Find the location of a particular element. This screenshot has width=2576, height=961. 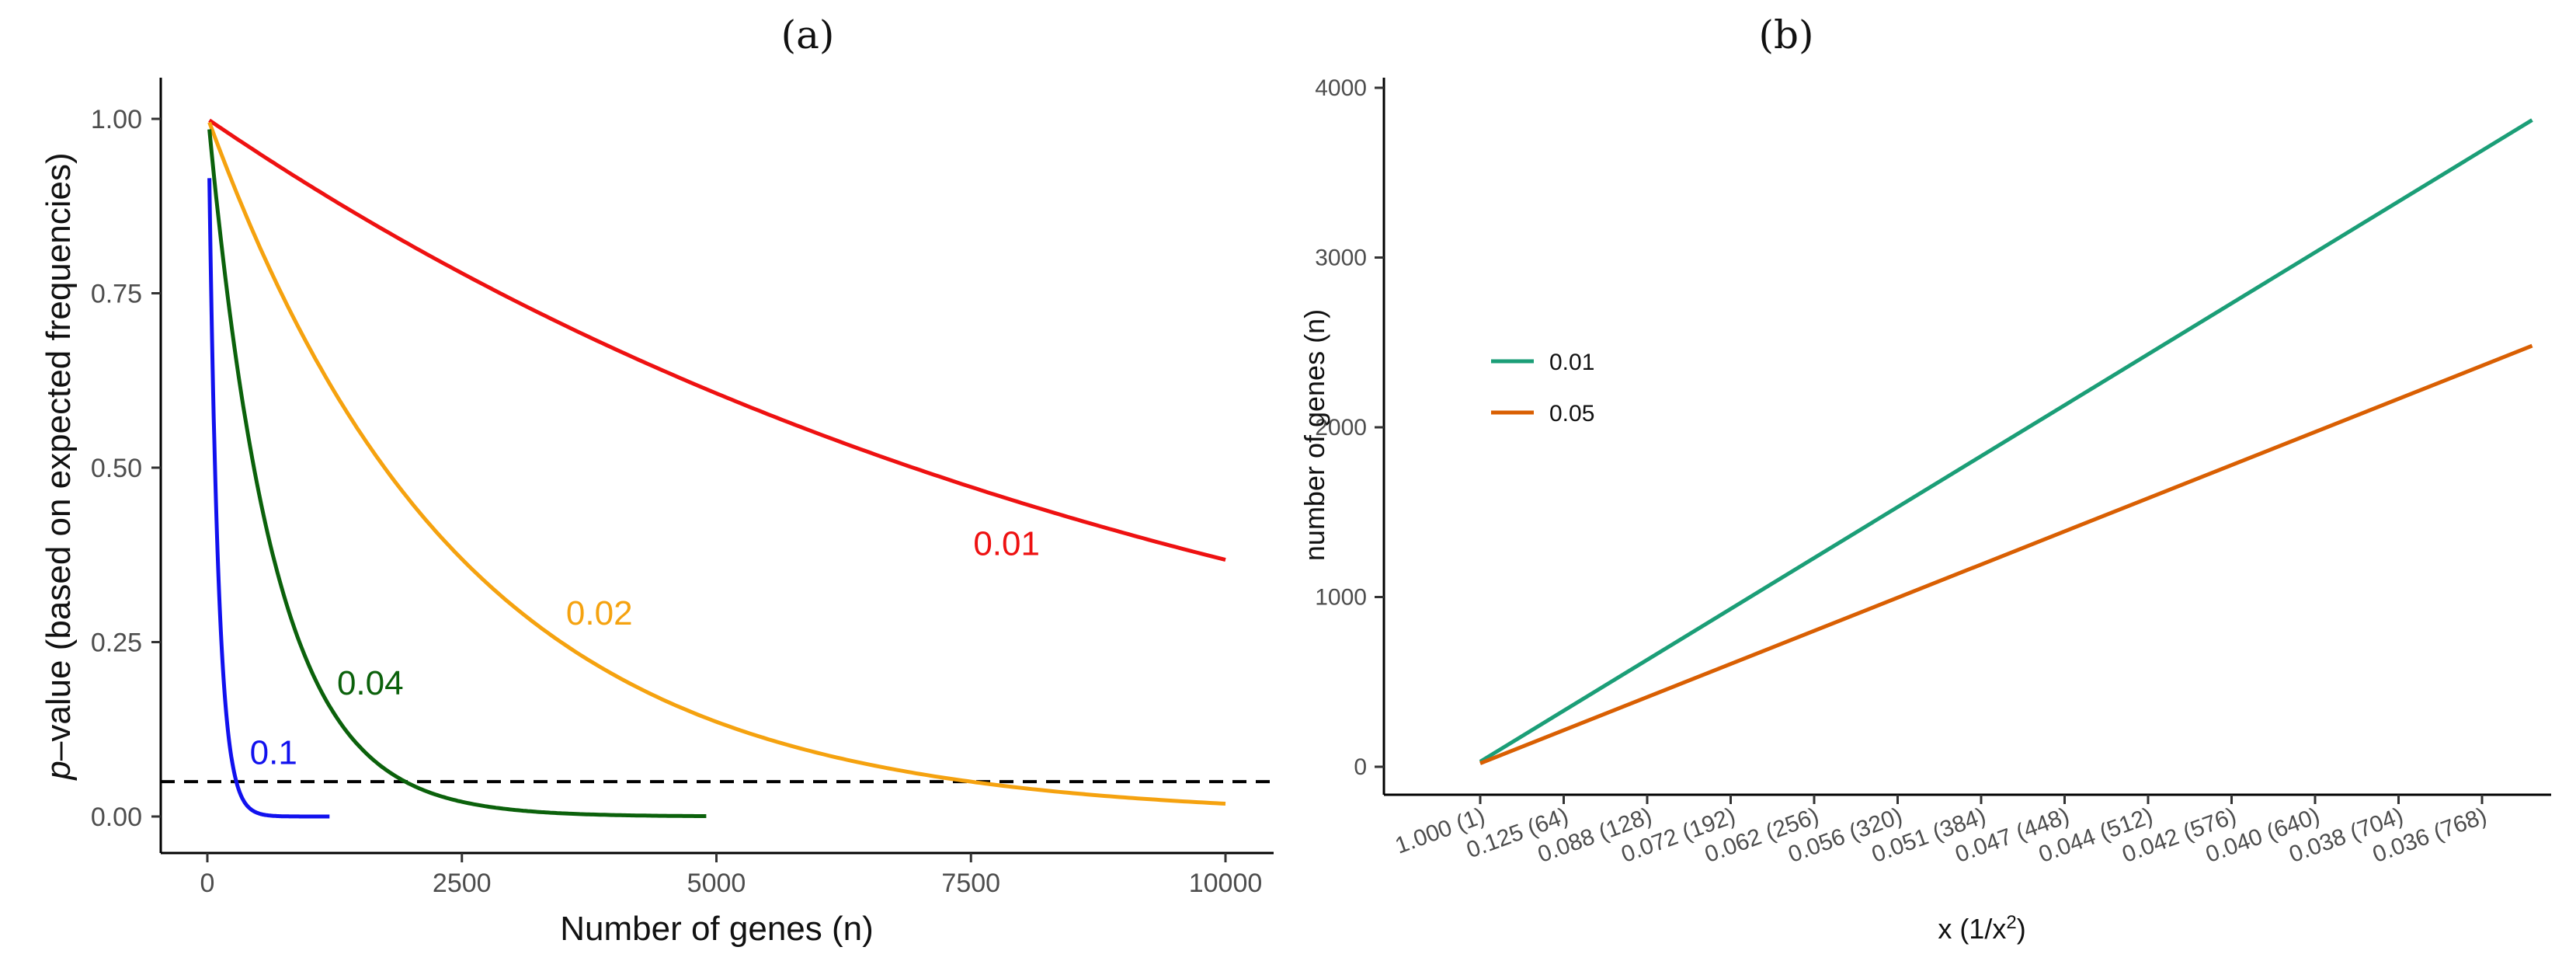

panel-a-y-axis-title: p–value (based on expected frequencies) is located at coordinates (59, 466).